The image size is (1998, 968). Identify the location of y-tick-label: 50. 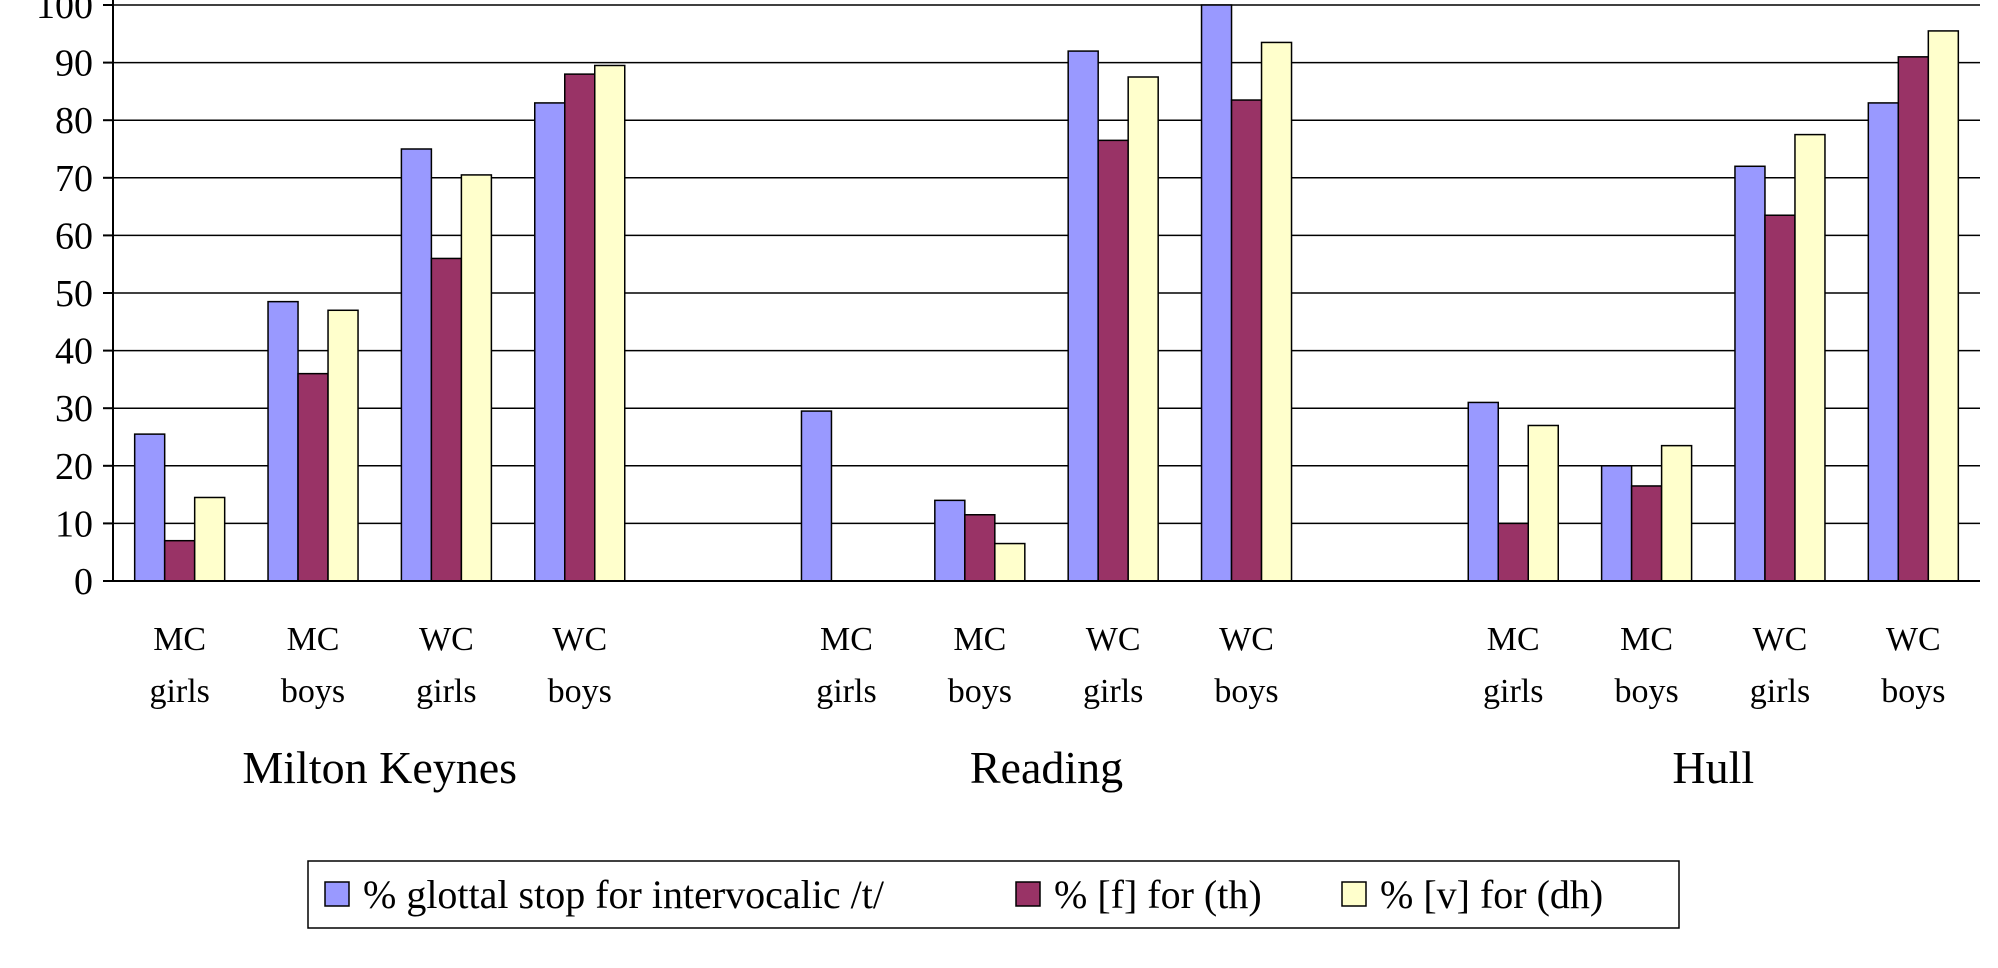
(74, 294).